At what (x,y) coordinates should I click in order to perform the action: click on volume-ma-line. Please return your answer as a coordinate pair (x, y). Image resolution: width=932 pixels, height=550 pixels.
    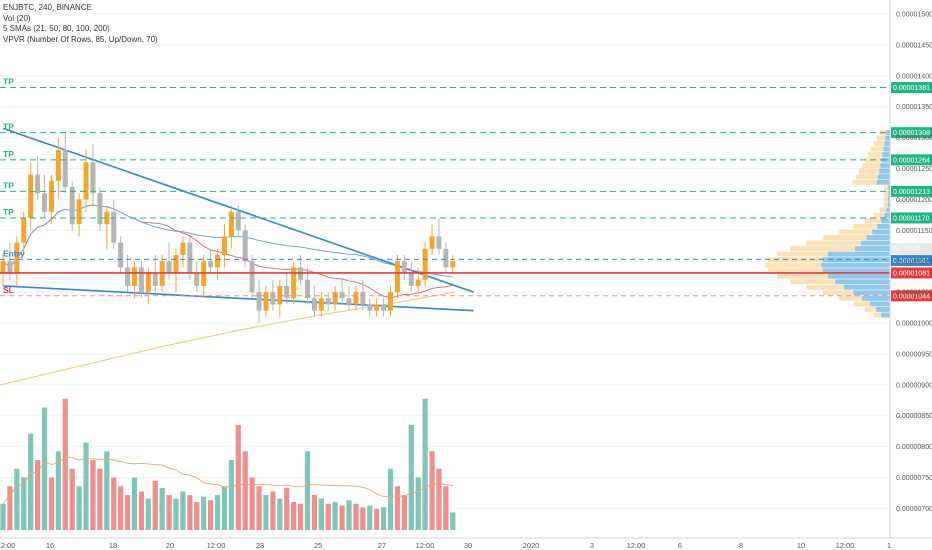
    Looking at the image, I should click on (227, 480).